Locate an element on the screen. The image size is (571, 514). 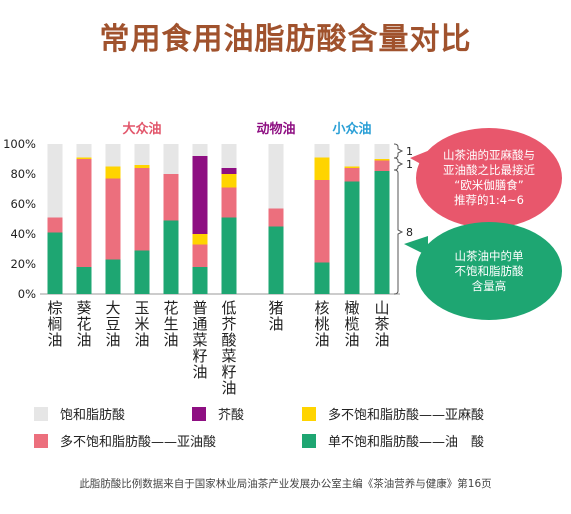
callout-red-line: 亚油酸之比最接近 is located at coordinates (489, 170).